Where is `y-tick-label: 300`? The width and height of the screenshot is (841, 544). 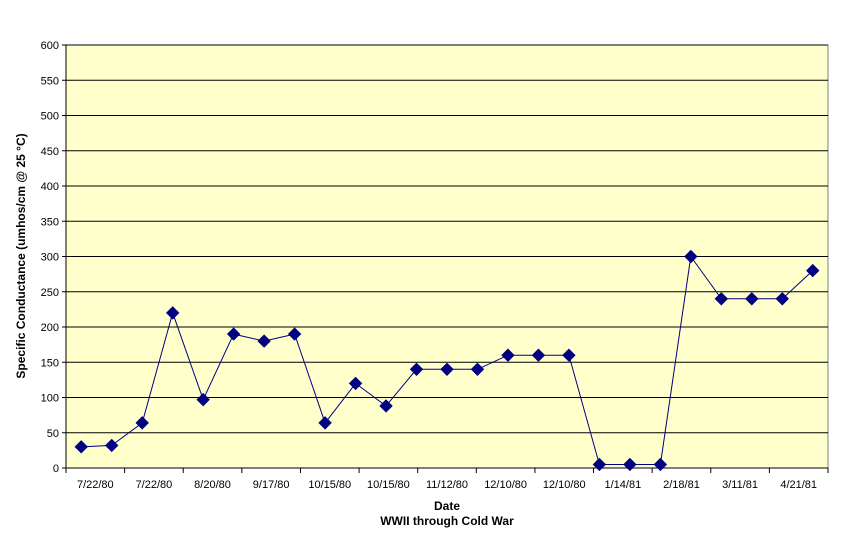 y-tick-label: 300 is located at coordinates (50, 258).